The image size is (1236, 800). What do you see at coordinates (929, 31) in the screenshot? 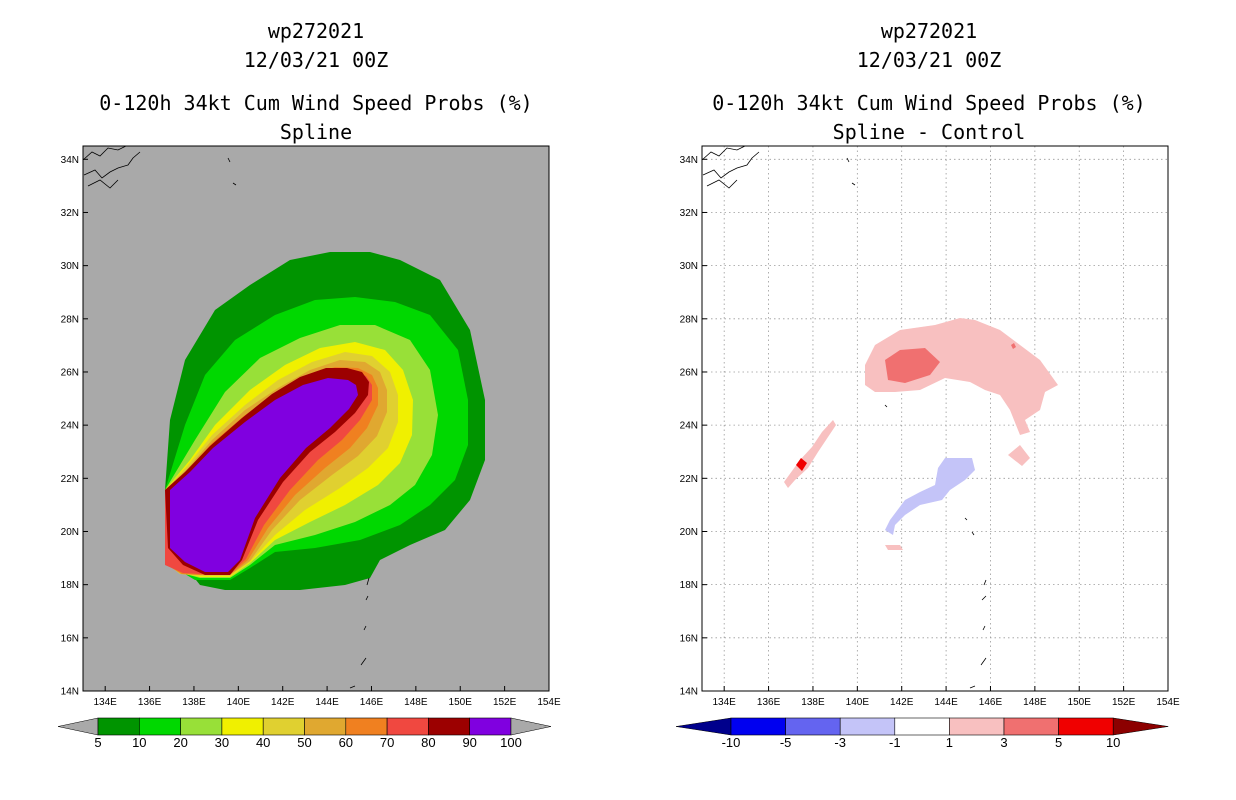
I see `right-title-storm: wp272021` at bounding box center [929, 31].